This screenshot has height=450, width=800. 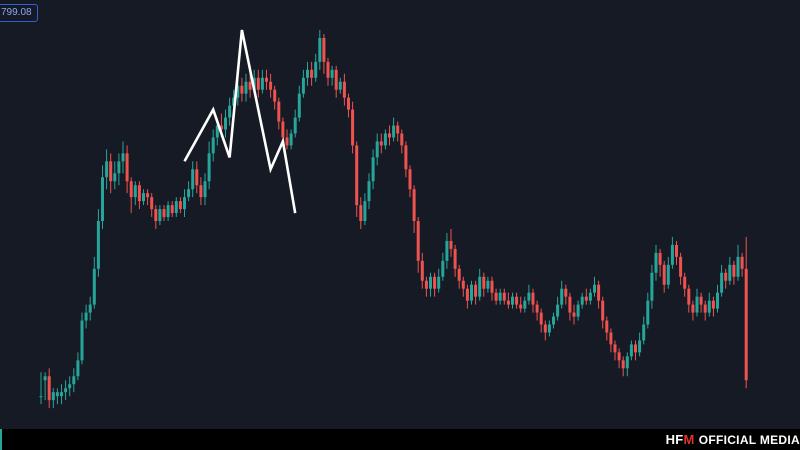 What do you see at coordinates (19, 13) in the screenshot?
I see `price-axis-label: 799.08` at bounding box center [19, 13].